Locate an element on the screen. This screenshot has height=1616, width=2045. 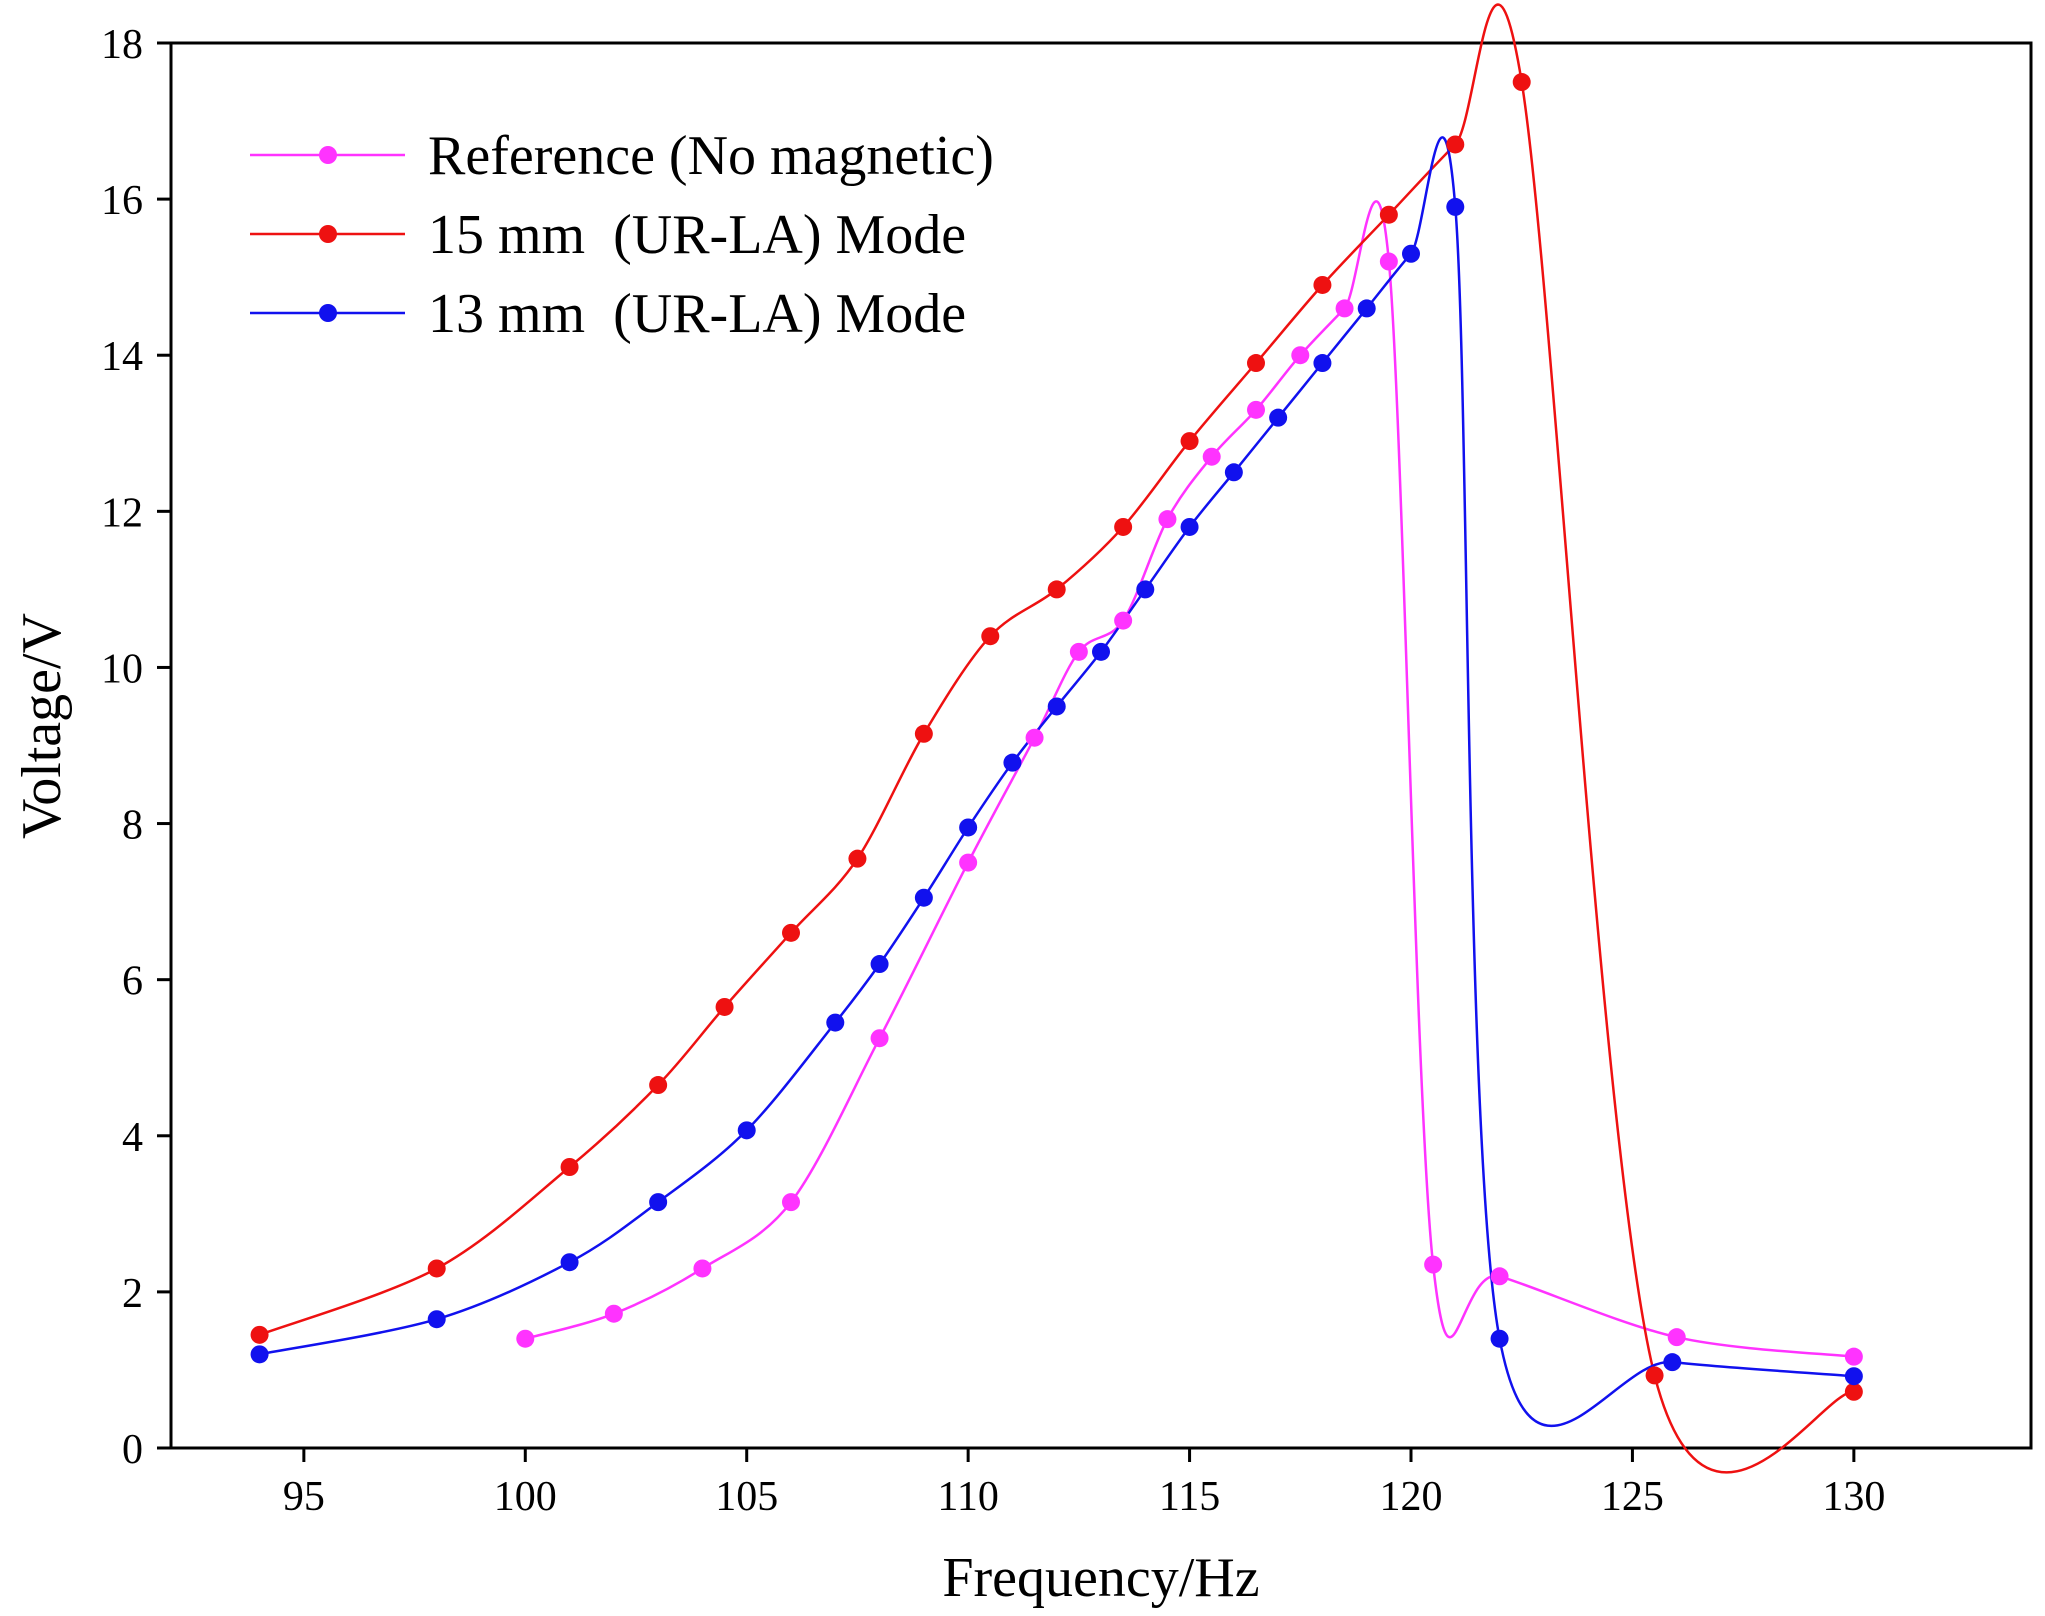
legend-label-13mm: 13 mm (UR-LA) Mode is located at coordinates (697, 314).